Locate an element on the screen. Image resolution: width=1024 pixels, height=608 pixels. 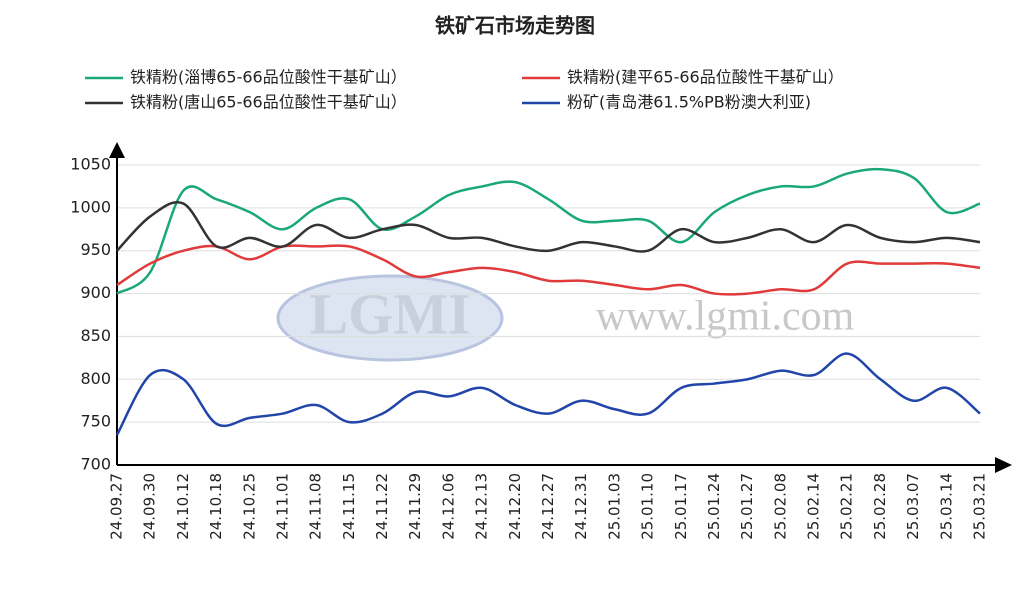
x-tick-label: 25.01.17 is located at coordinates (681, 506).